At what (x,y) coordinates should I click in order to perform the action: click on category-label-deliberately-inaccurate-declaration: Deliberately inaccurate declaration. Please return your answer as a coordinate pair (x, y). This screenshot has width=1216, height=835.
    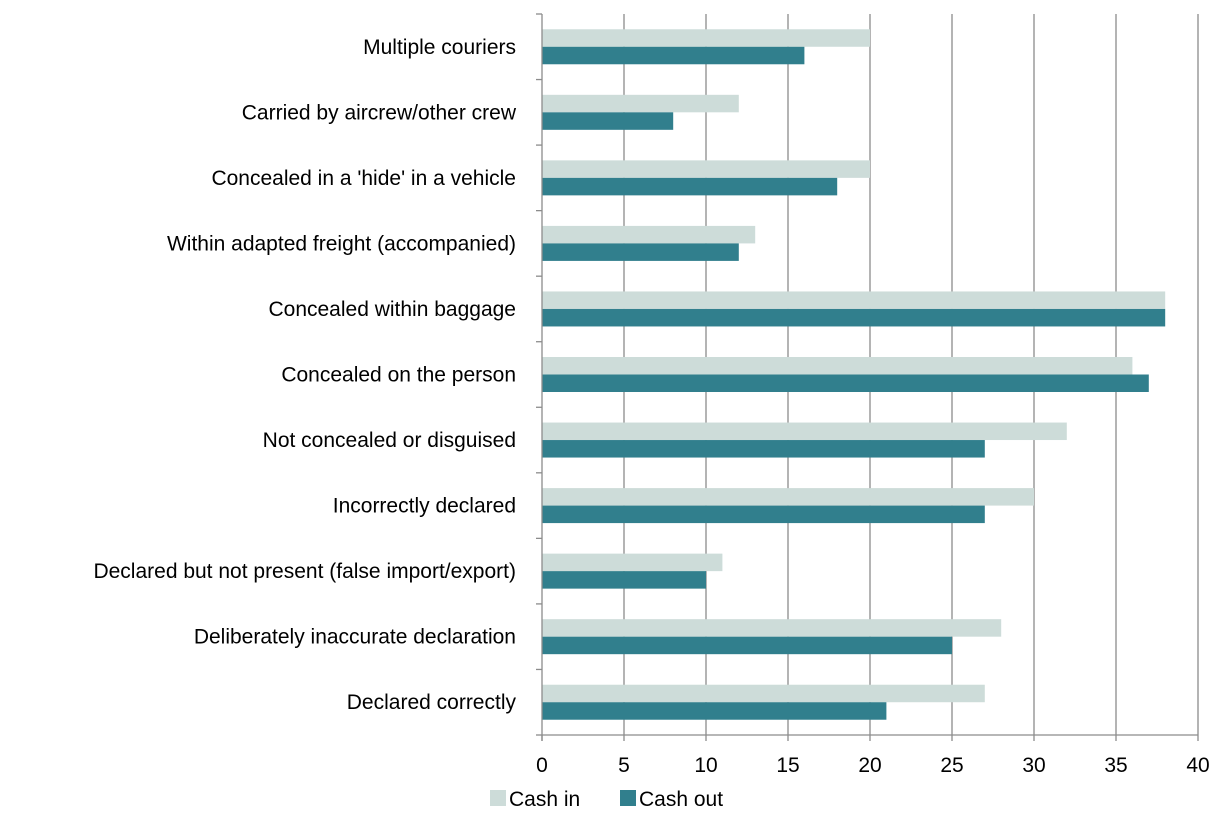
    Looking at the image, I should click on (355, 637).